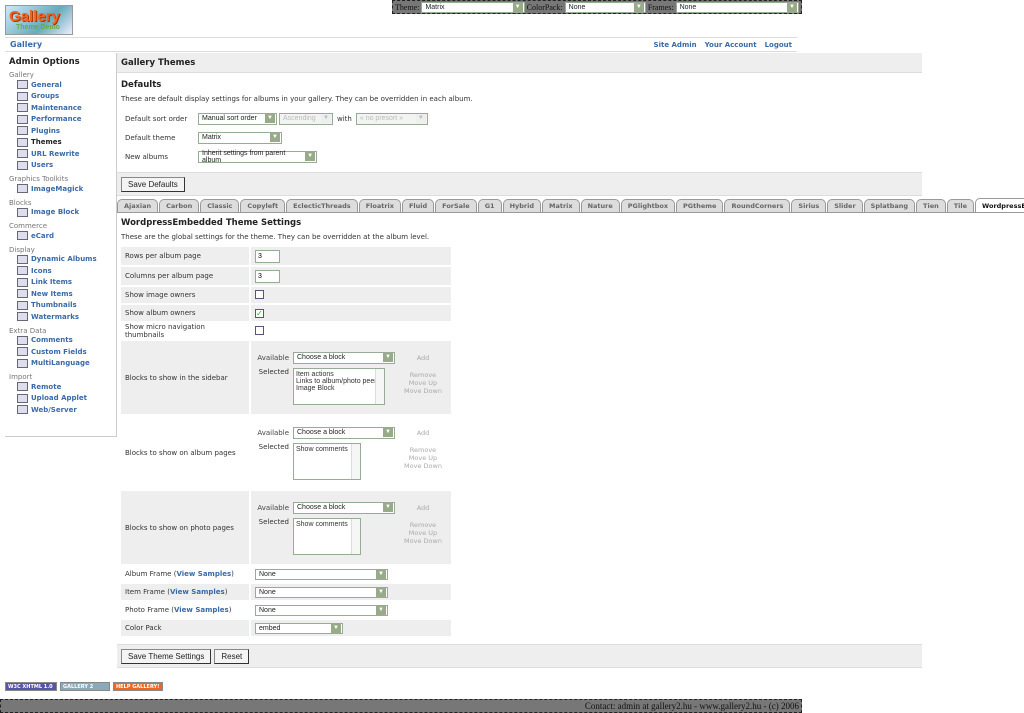 The height and width of the screenshot is (713, 1024). What do you see at coordinates (237, 118) in the screenshot?
I see `sort-order-select: Manual sort order ▼` at bounding box center [237, 118].